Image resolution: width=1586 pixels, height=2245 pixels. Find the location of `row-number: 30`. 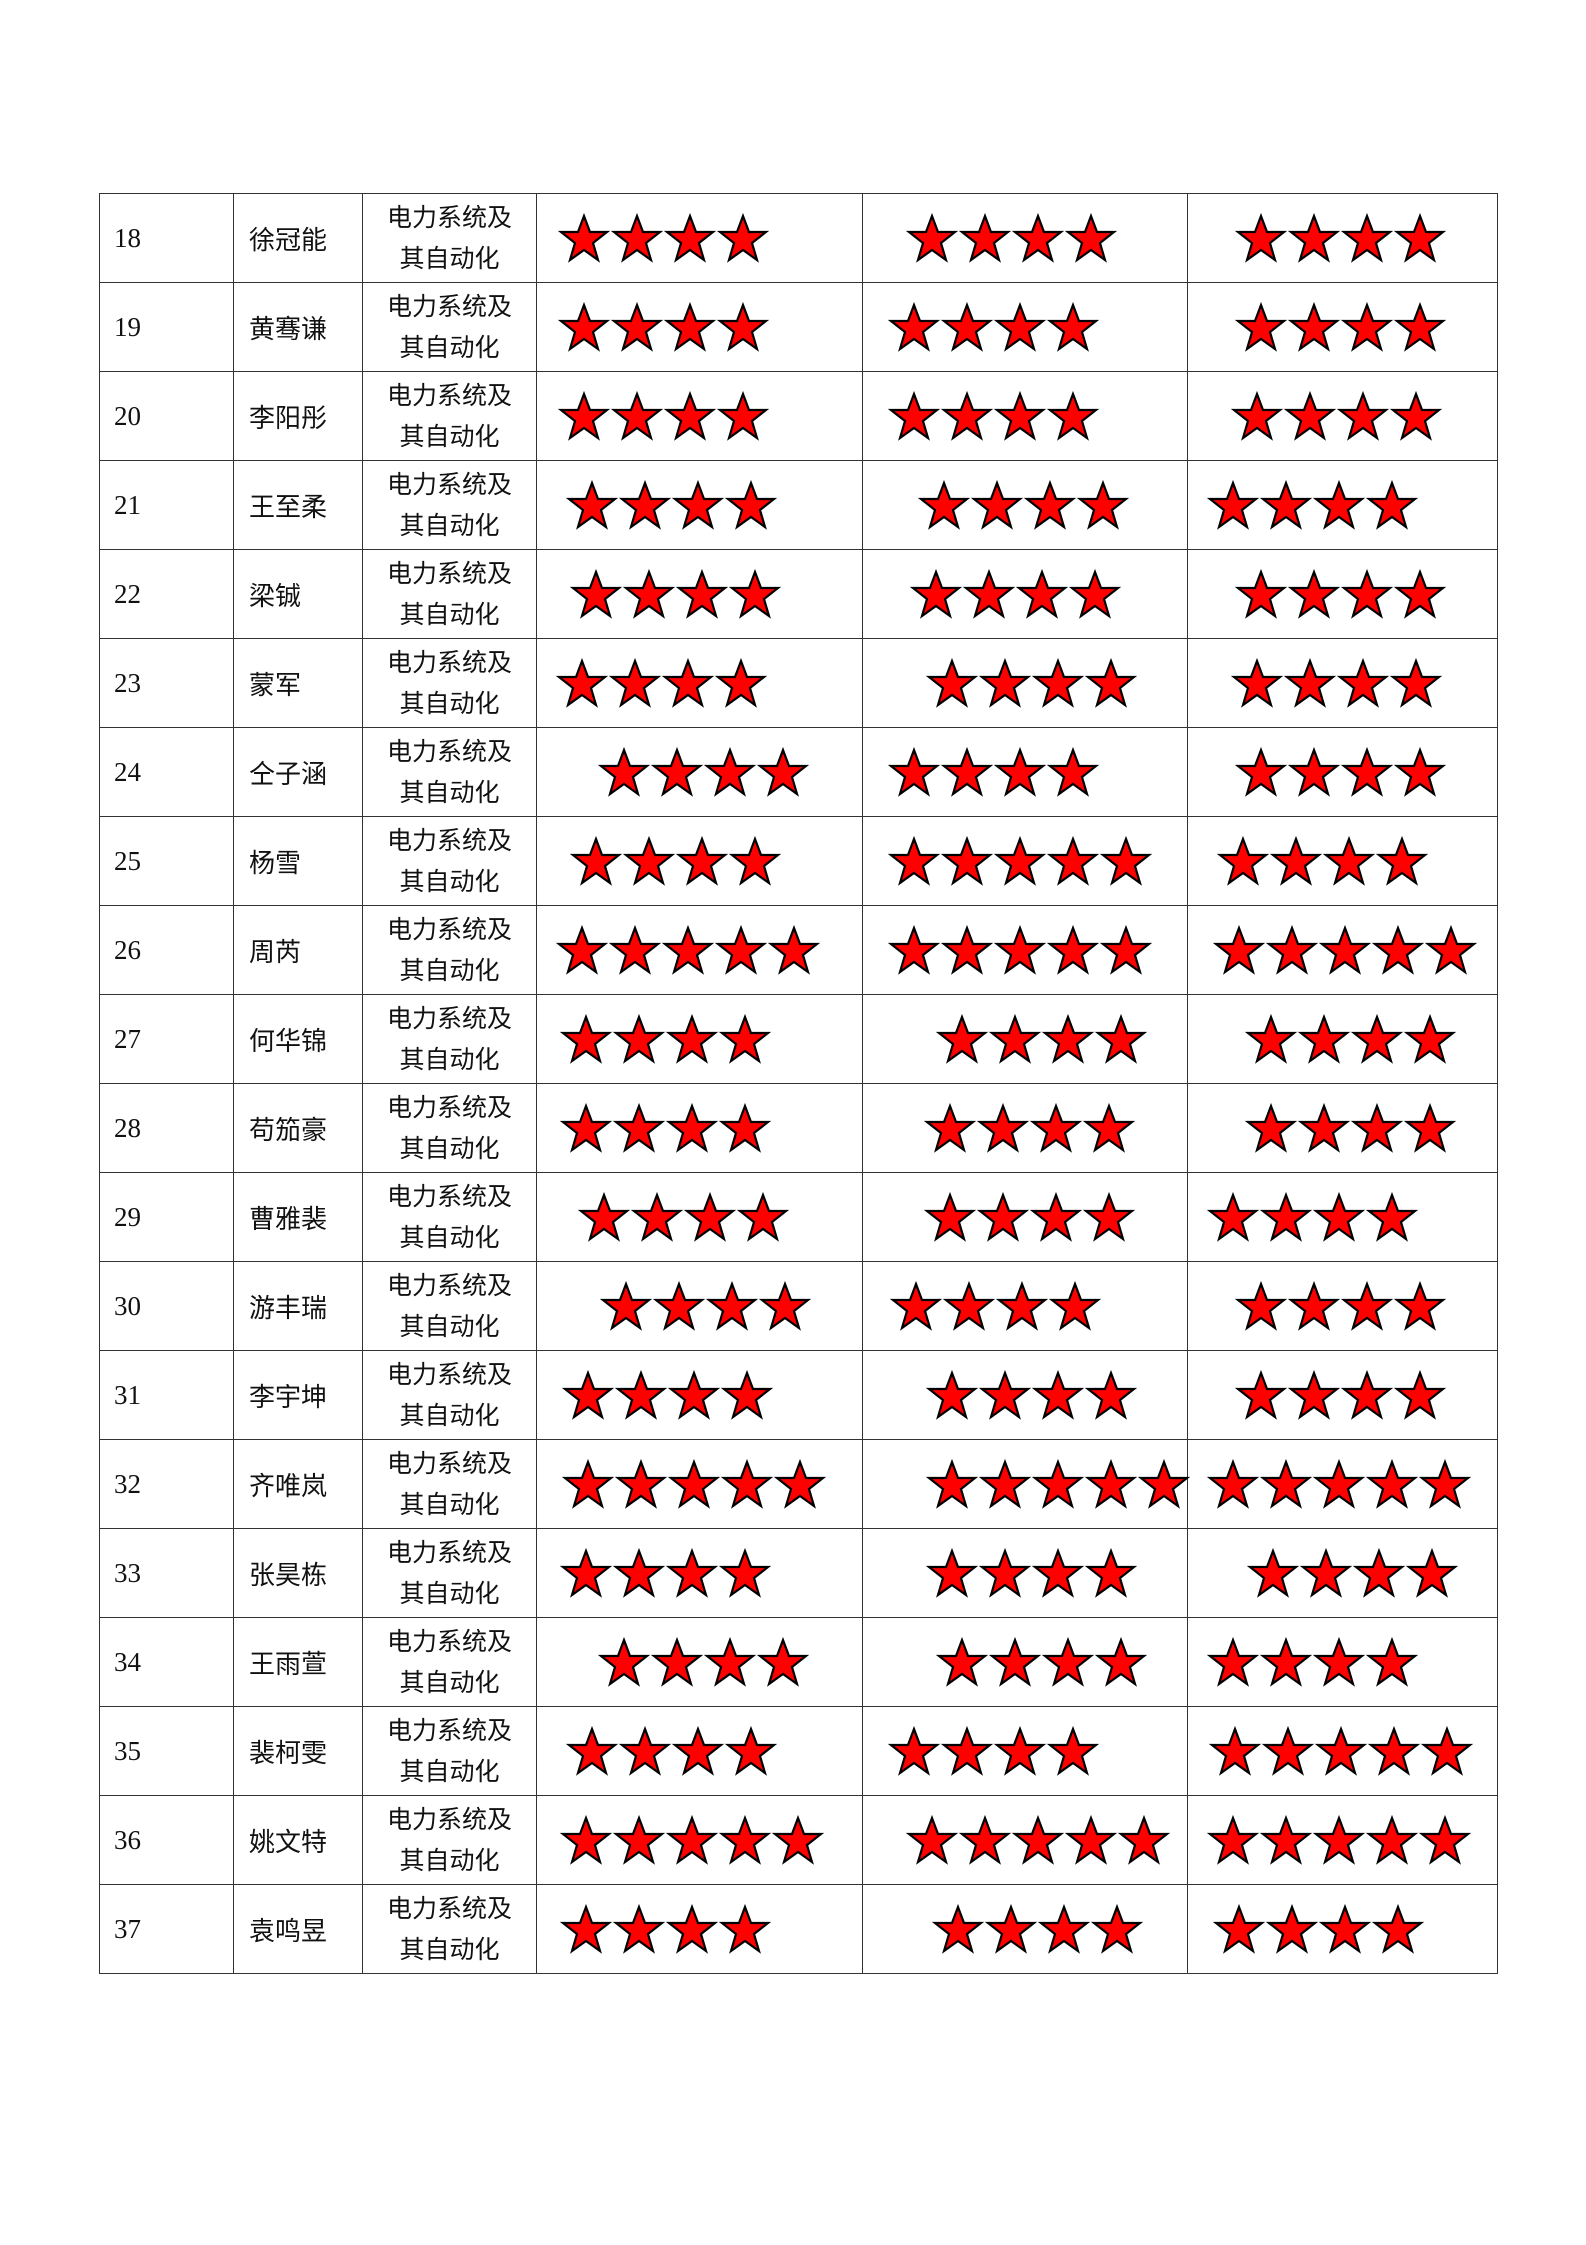

row-number: 30 is located at coordinates (166, 1306).